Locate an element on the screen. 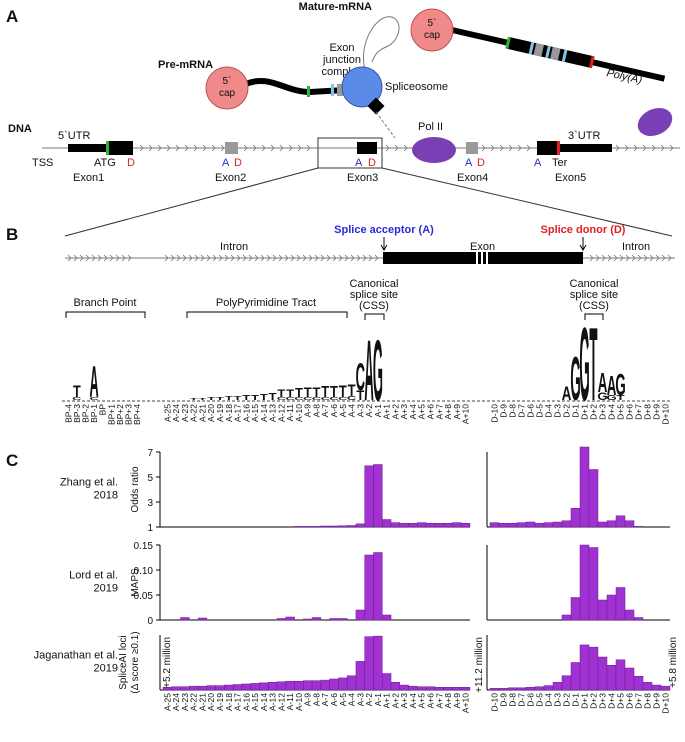  x-tick-label: A+3 is located at coordinates (404, 701).